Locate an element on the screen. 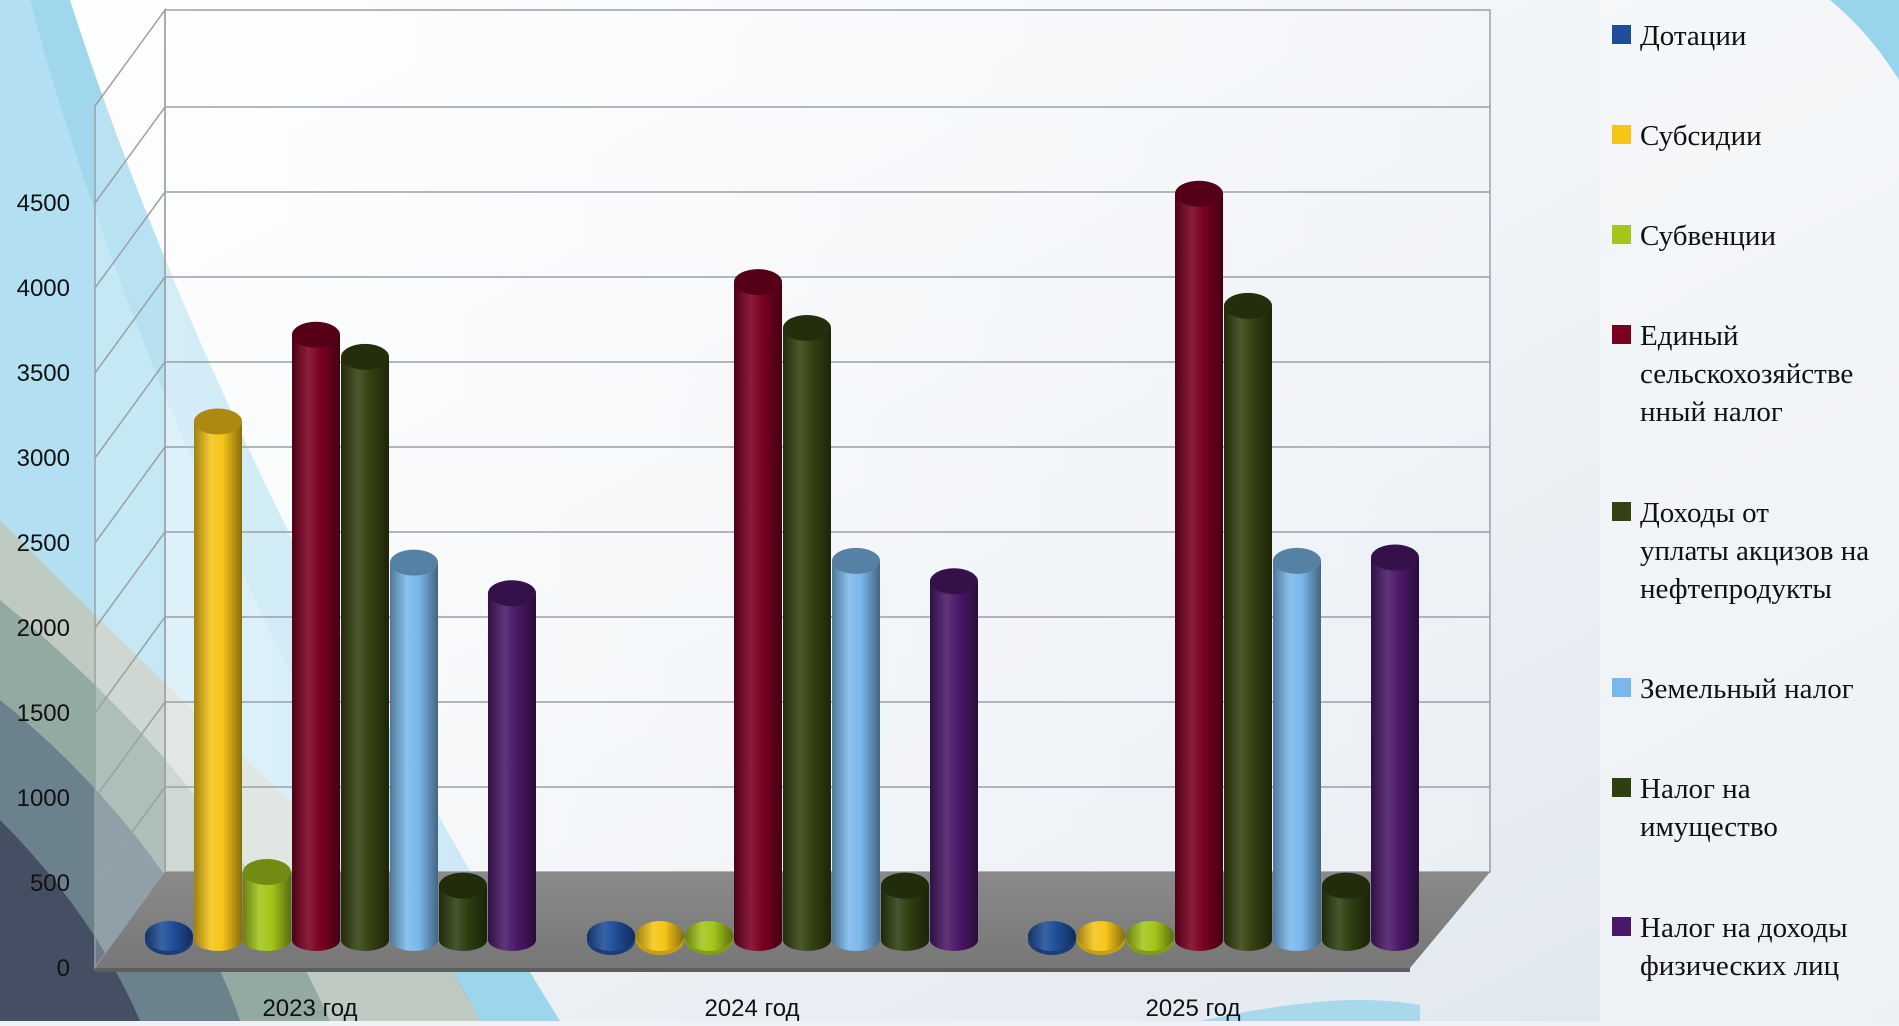  legend-label: Доходы от is located at coordinates (1704, 513).